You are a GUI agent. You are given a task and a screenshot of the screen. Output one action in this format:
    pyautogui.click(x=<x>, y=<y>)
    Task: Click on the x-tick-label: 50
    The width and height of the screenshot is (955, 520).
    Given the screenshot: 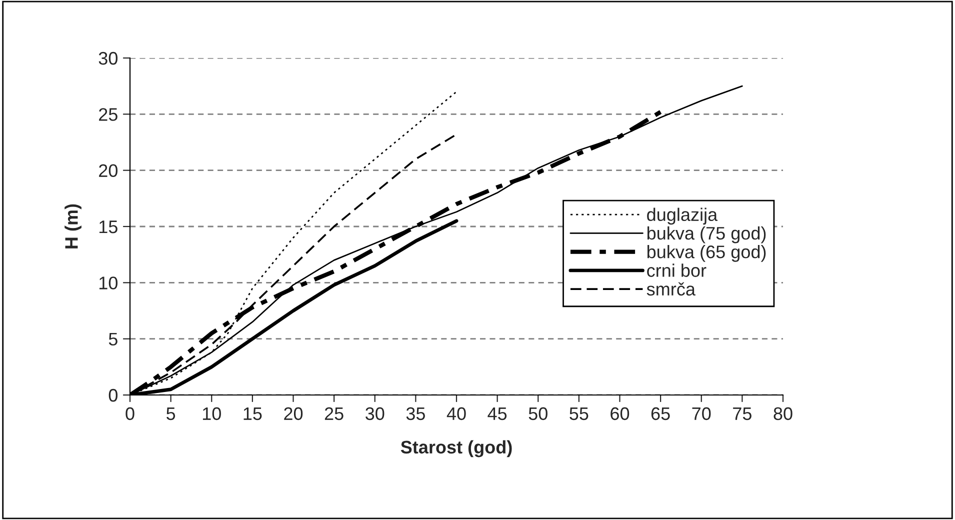 What is the action you would take?
    pyautogui.click(x=538, y=413)
    